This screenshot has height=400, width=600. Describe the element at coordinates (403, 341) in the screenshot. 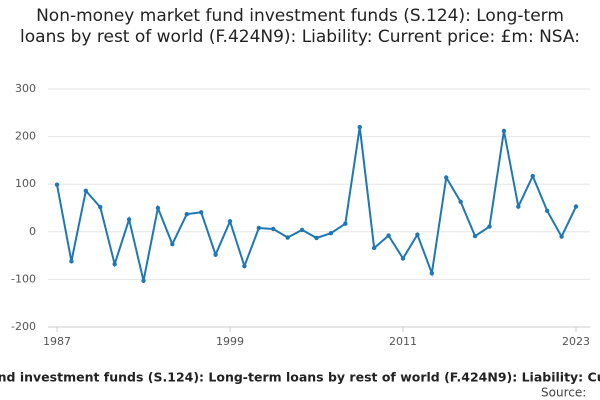

I see `x-tick-label: 2011` at that location.